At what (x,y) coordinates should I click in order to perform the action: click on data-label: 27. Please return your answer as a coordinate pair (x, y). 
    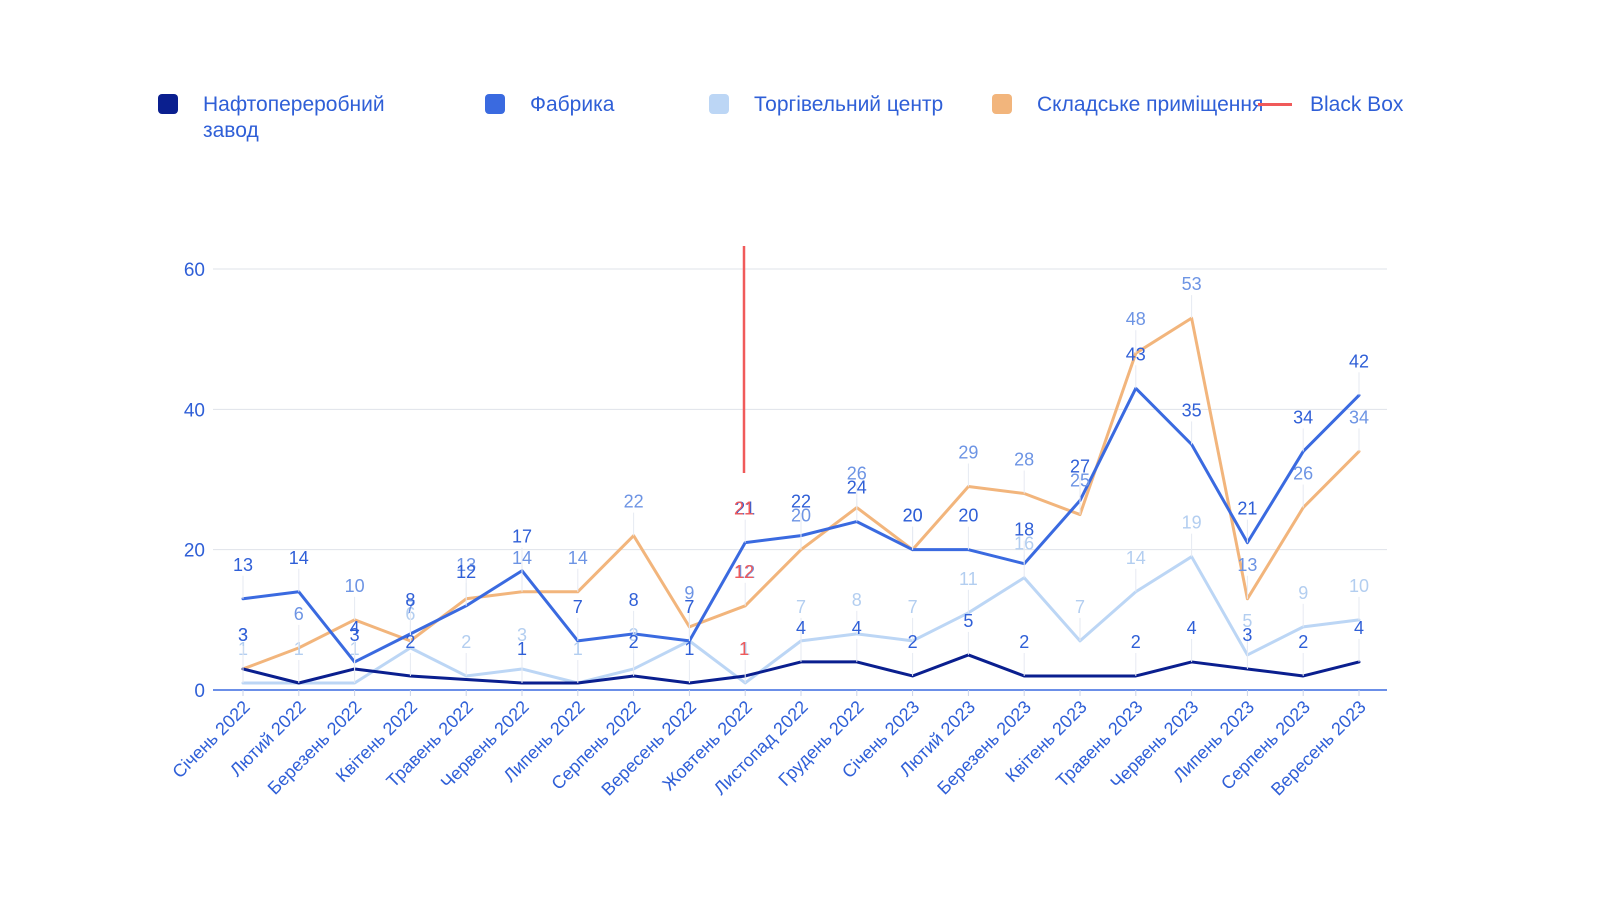
    Looking at the image, I should click on (1080, 467).